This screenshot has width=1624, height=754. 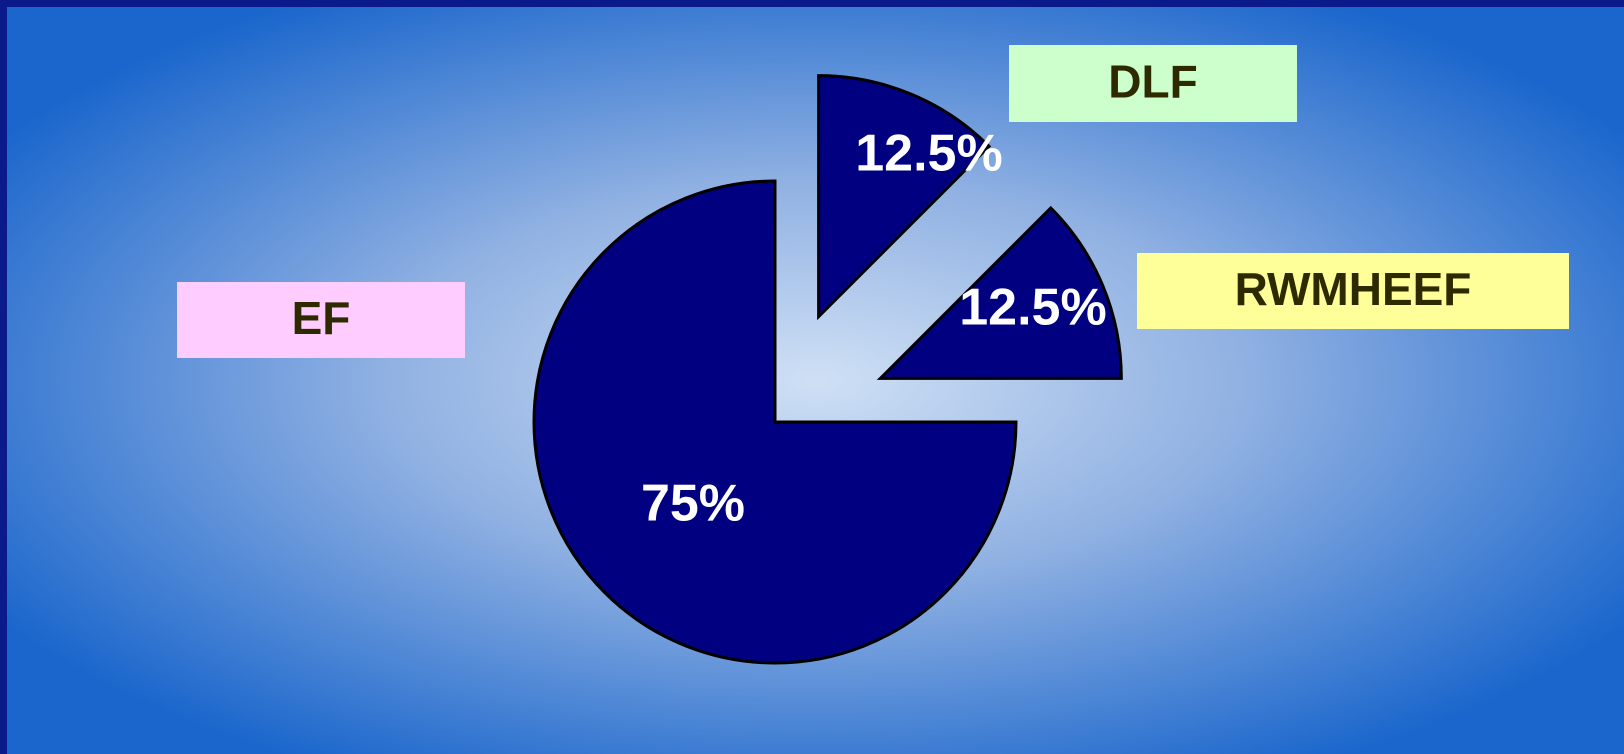 I want to click on category-label: RWMHEEF, so click(x=1353, y=289).